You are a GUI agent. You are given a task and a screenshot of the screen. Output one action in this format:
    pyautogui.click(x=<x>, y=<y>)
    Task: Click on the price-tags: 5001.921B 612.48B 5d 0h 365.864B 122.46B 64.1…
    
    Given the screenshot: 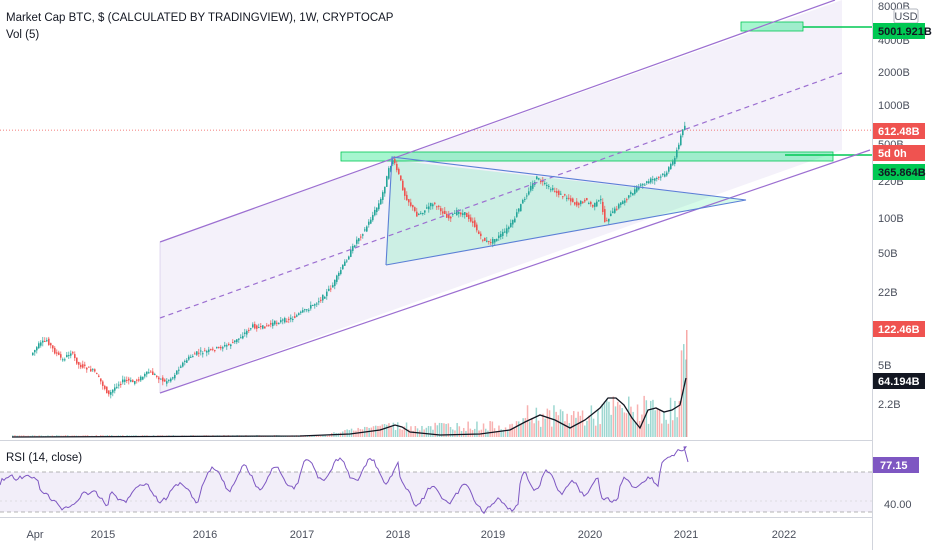 What is the action you would take?
    pyautogui.click(x=902, y=206)
    